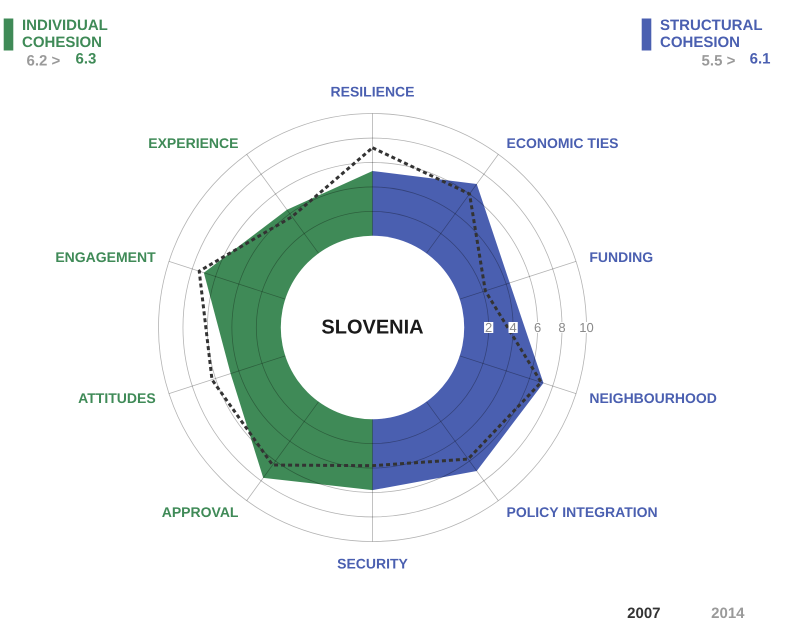  Describe the element at coordinates (736, 60) in the screenshot. I see `text: 5.5 > 6.1` at that location.